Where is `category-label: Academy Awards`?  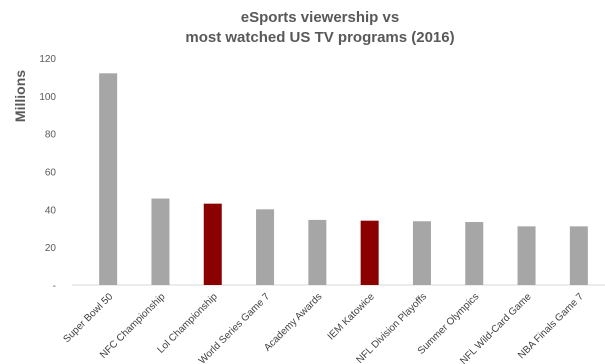
category-label: Academy Awards is located at coordinates (293, 322).